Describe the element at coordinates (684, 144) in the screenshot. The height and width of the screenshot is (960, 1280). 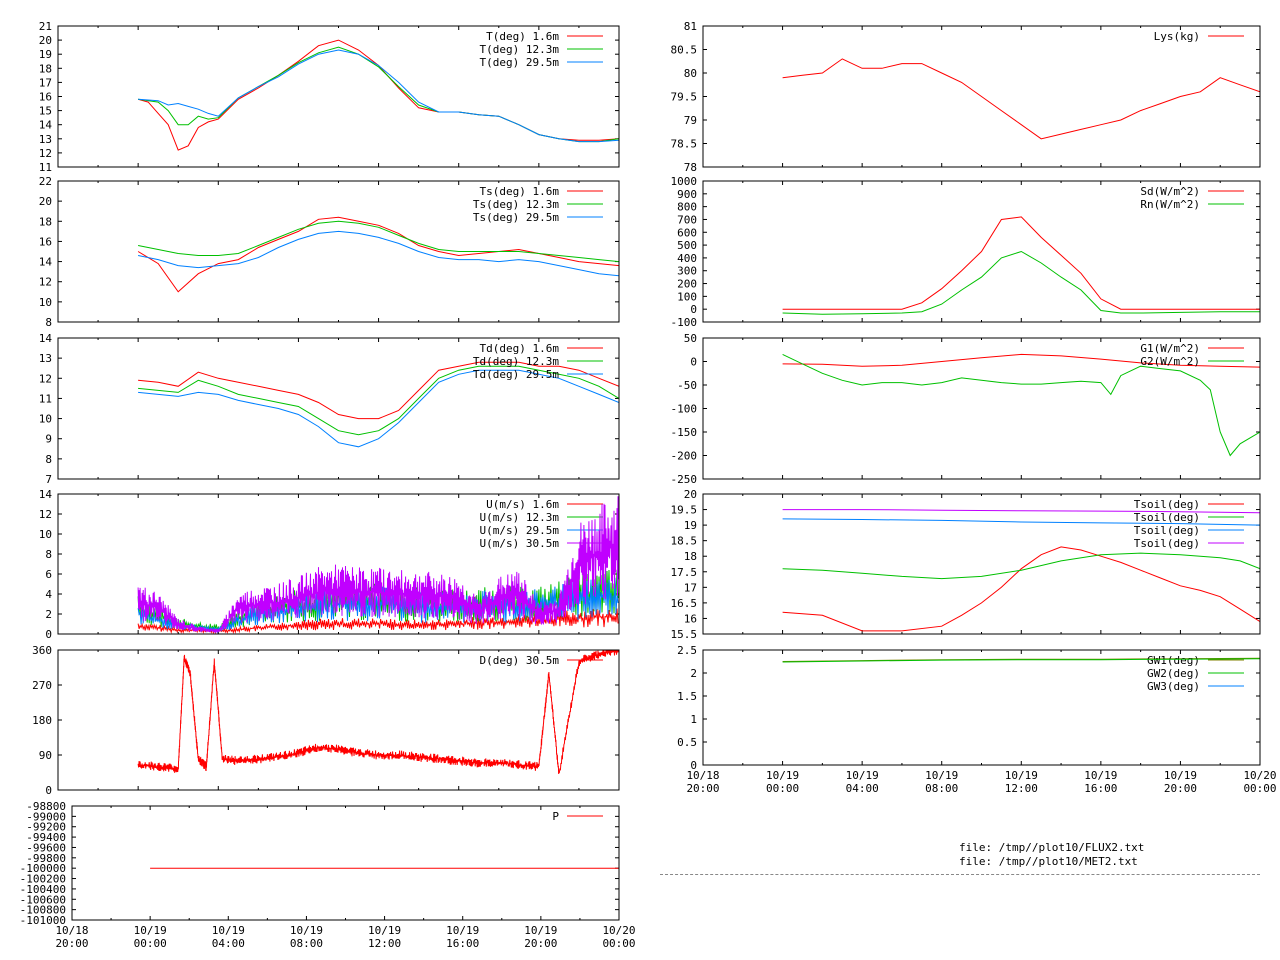
I see `y-tick-label: 78.5` at that location.